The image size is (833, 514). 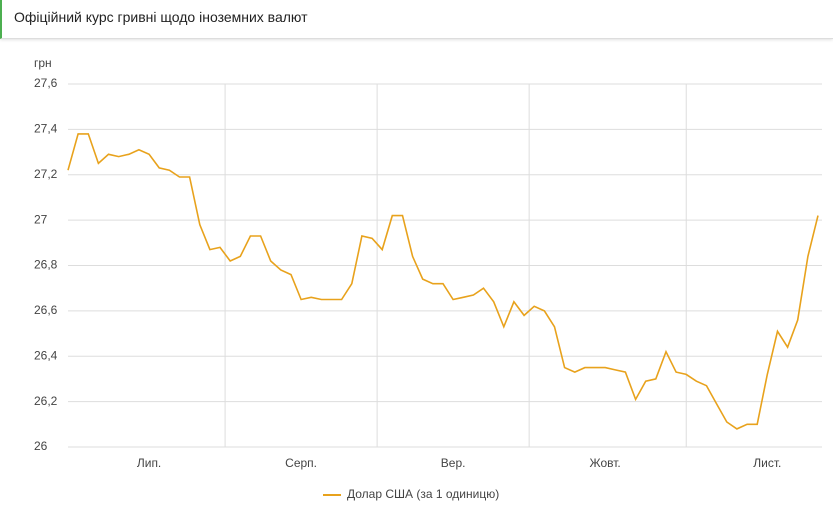 I want to click on legend-label: Долар США (за 1 одиницю), so click(x=423, y=494).